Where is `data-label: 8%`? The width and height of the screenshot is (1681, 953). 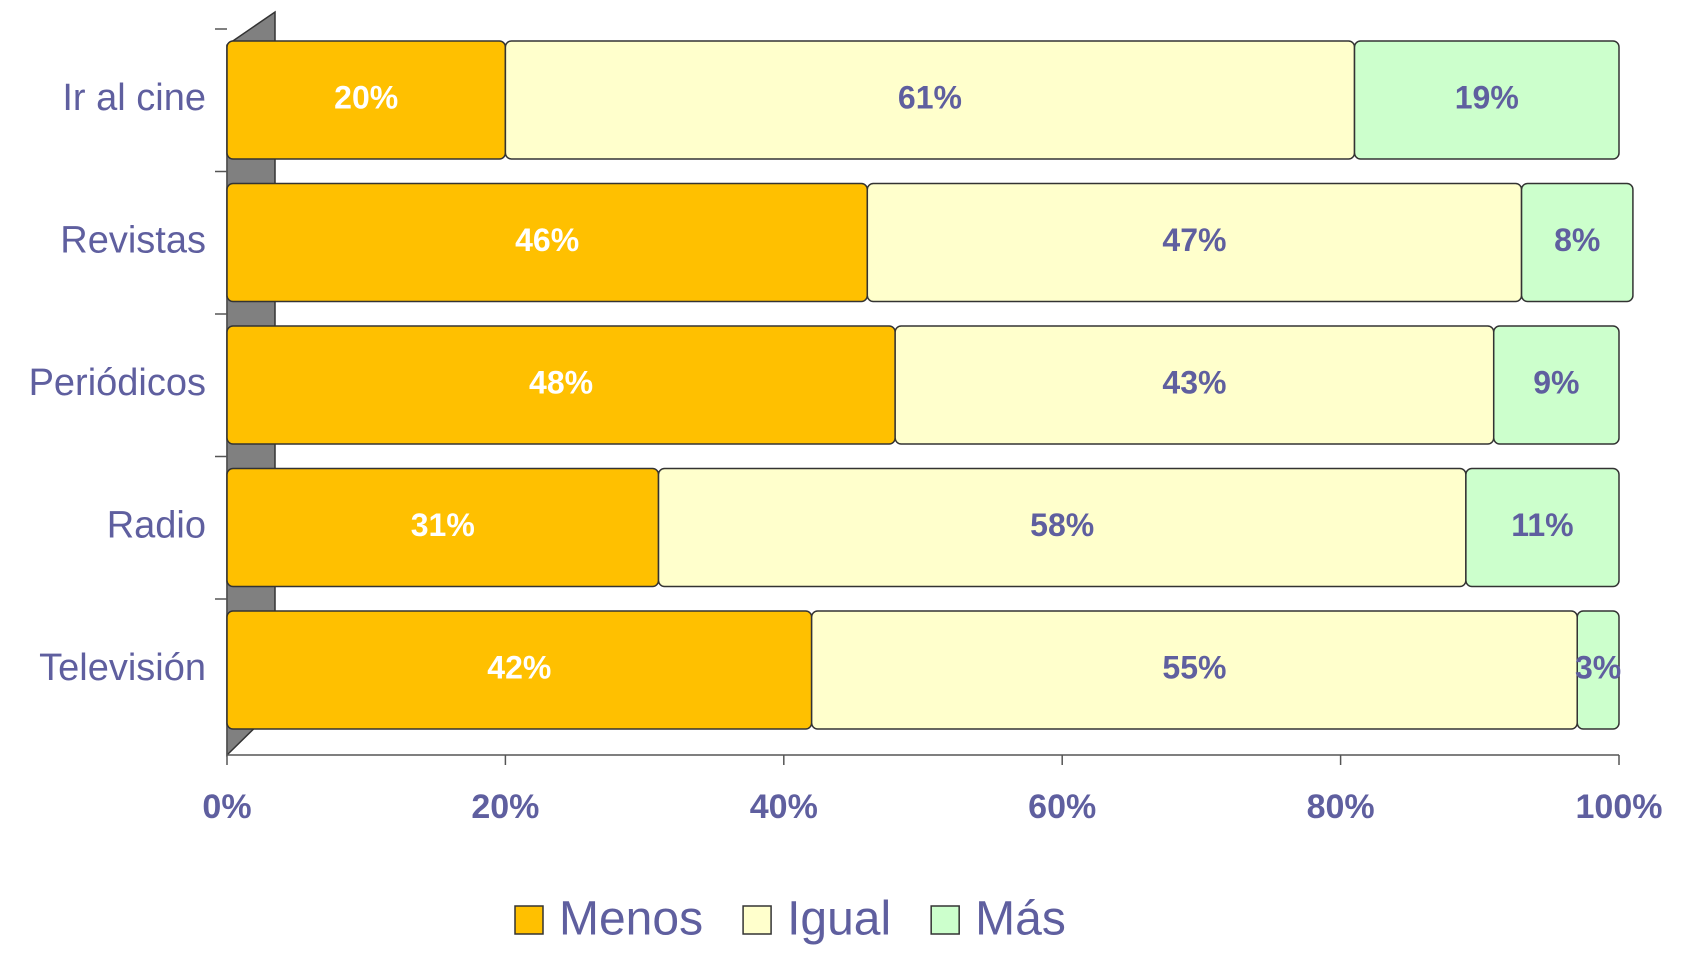 data-label: 8% is located at coordinates (1577, 240).